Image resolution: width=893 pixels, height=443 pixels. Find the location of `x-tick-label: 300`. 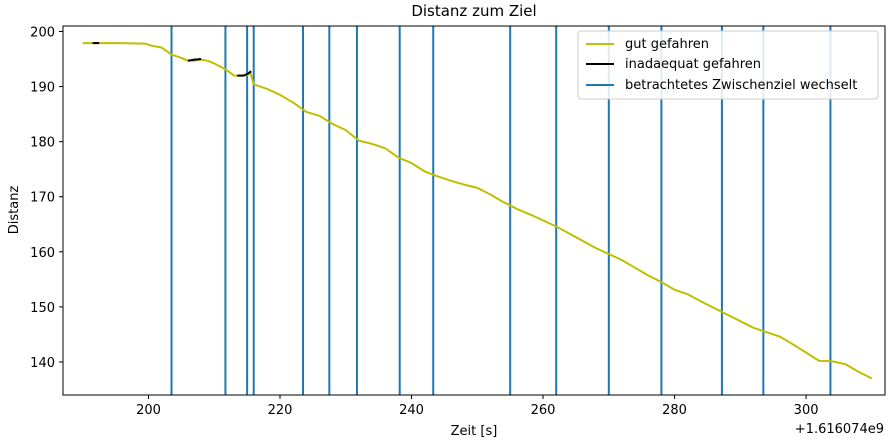

x-tick-label: 300 is located at coordinates (806, 410).